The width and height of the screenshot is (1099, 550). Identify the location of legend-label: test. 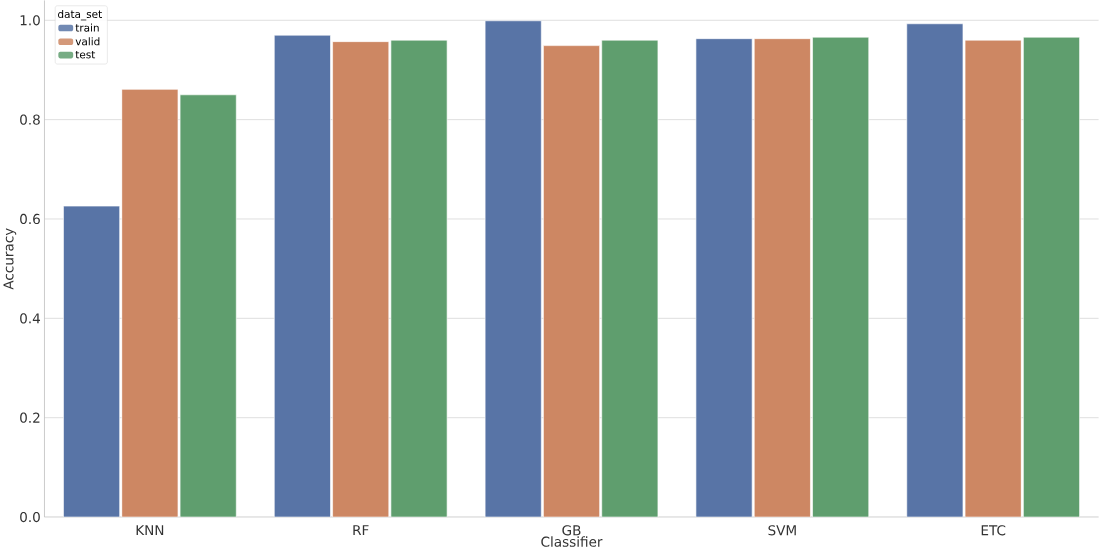
(85, 54).